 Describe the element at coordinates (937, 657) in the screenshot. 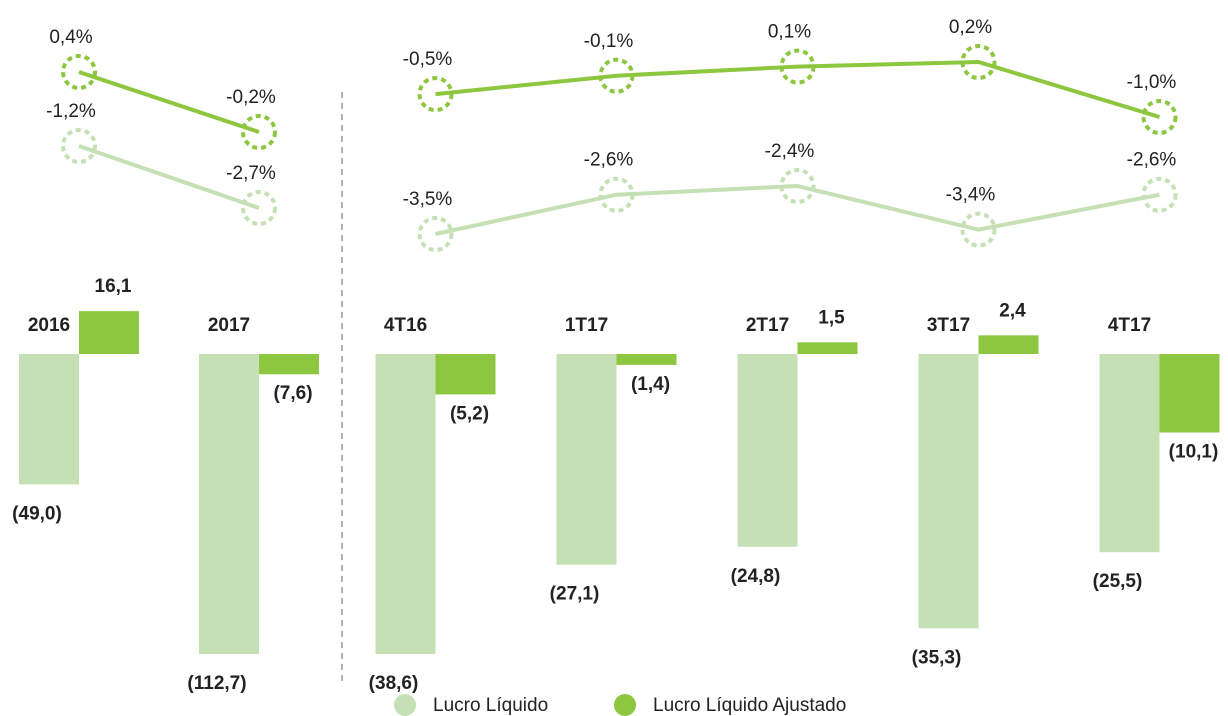

I see `value-label: (35,3)` at that location.